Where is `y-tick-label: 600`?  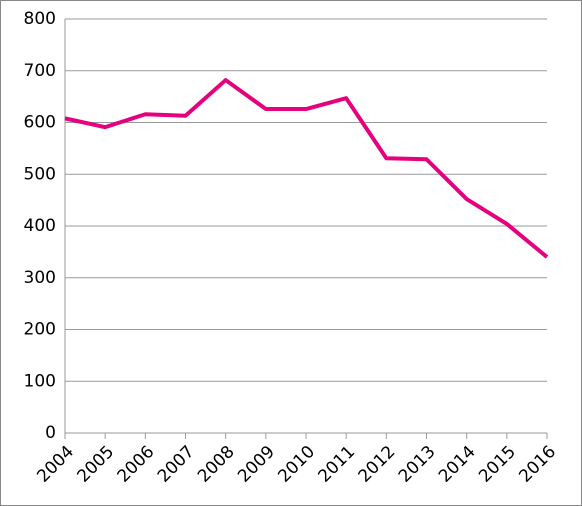
y-tick-label: 600 is located at coordinates (40, 123).